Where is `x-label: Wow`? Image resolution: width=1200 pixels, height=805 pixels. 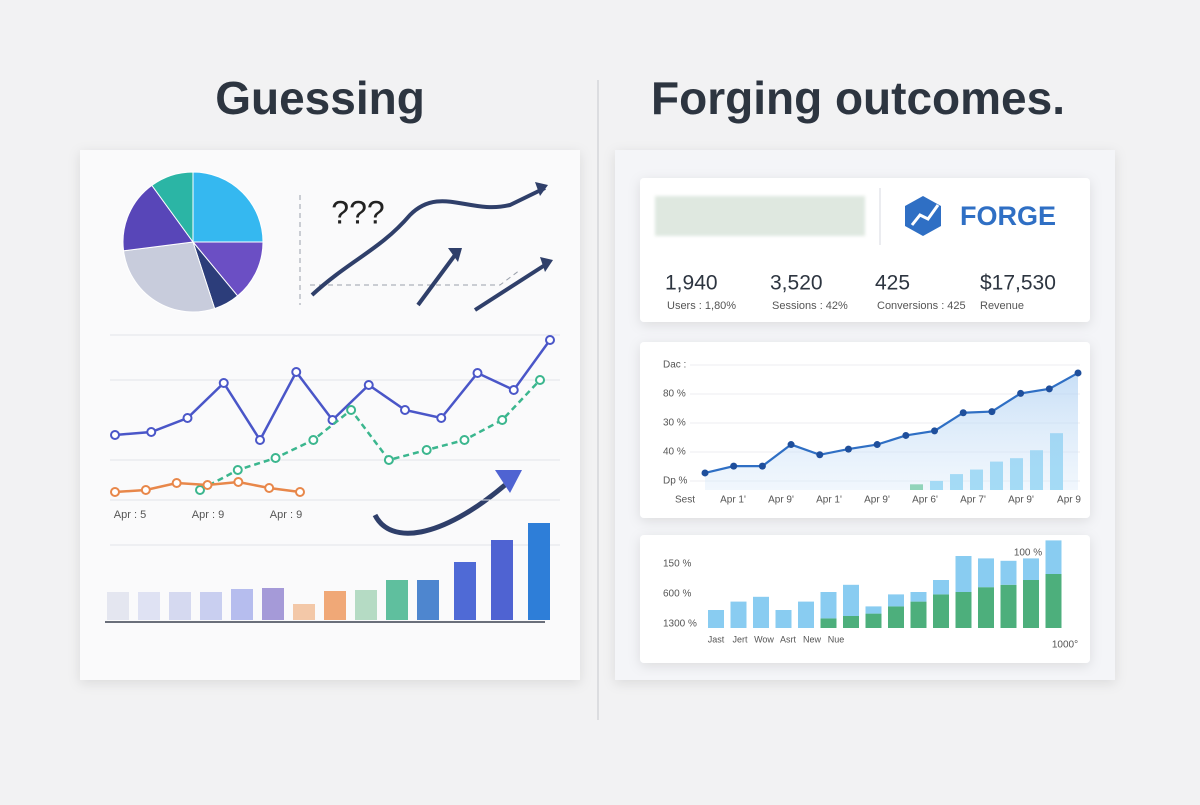
x-label: Wow is located at coordinates (764, 639).